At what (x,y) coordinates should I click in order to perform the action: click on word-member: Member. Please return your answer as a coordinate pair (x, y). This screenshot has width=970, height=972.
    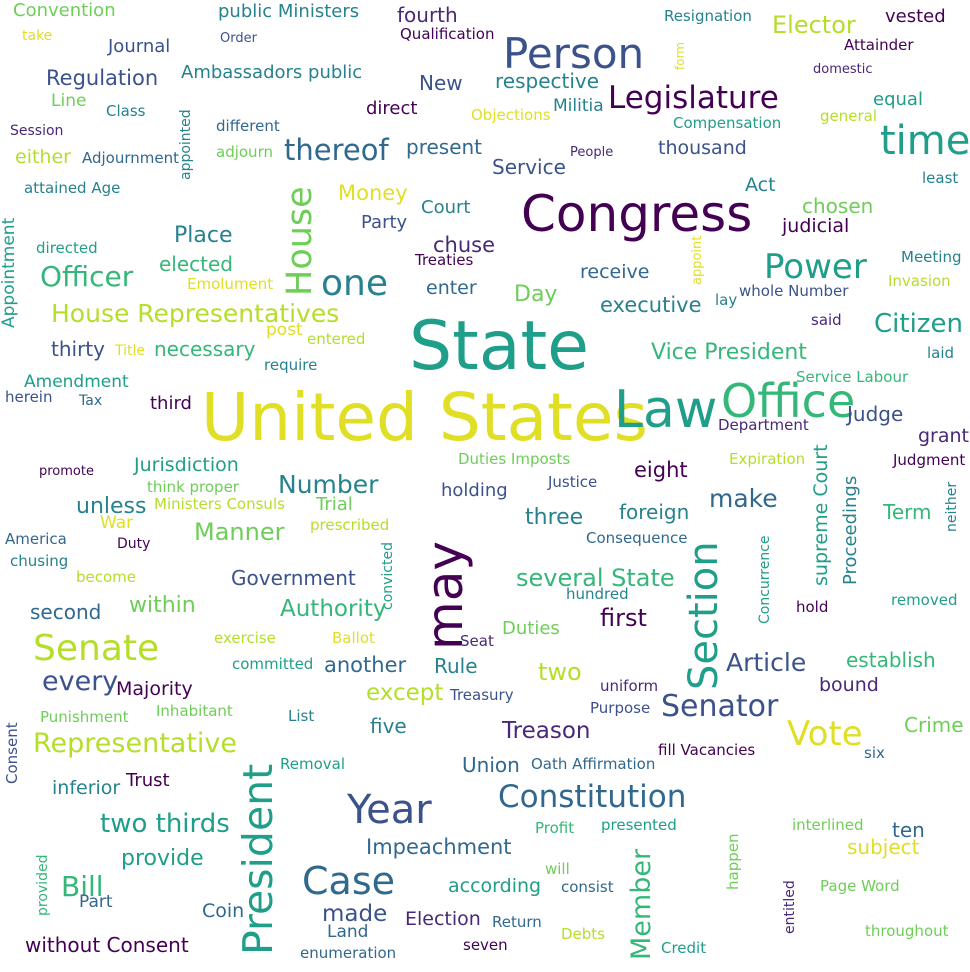
    Looking at the image, I should click on (641, 904).